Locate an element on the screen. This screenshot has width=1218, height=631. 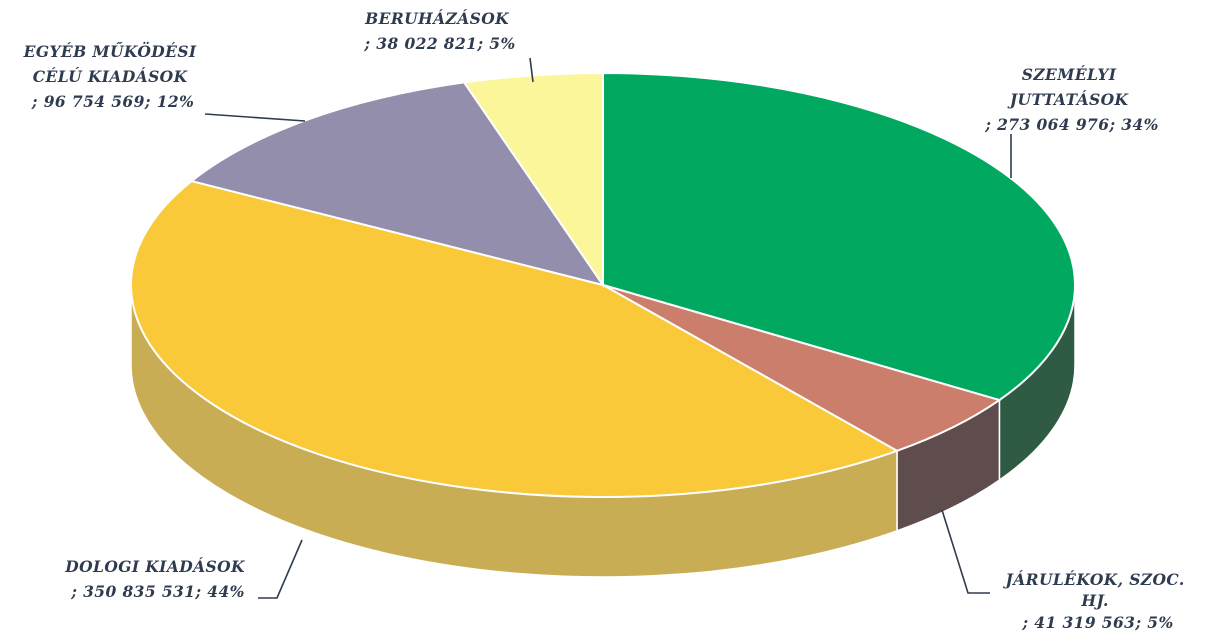
slice-label-szemelyi-juttatasok: SZEMÉLYI JUTTATÁSOK ; 273 064 976; 34% is located at coordinates (1071, 99).